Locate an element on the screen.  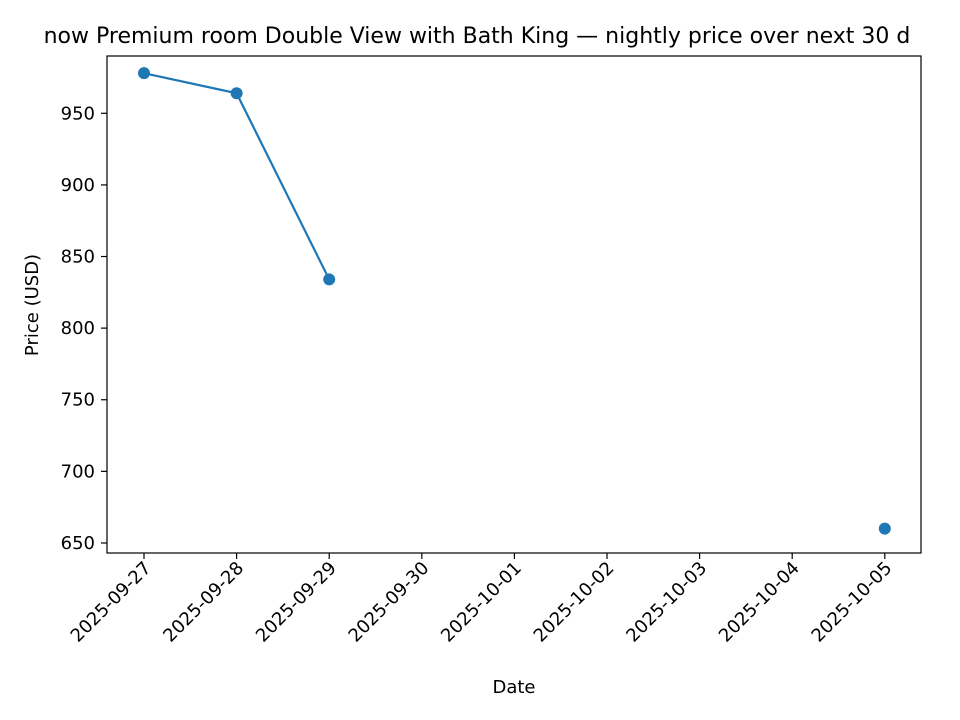
y-tick-label: 950 is located at coordinates (78, 113).